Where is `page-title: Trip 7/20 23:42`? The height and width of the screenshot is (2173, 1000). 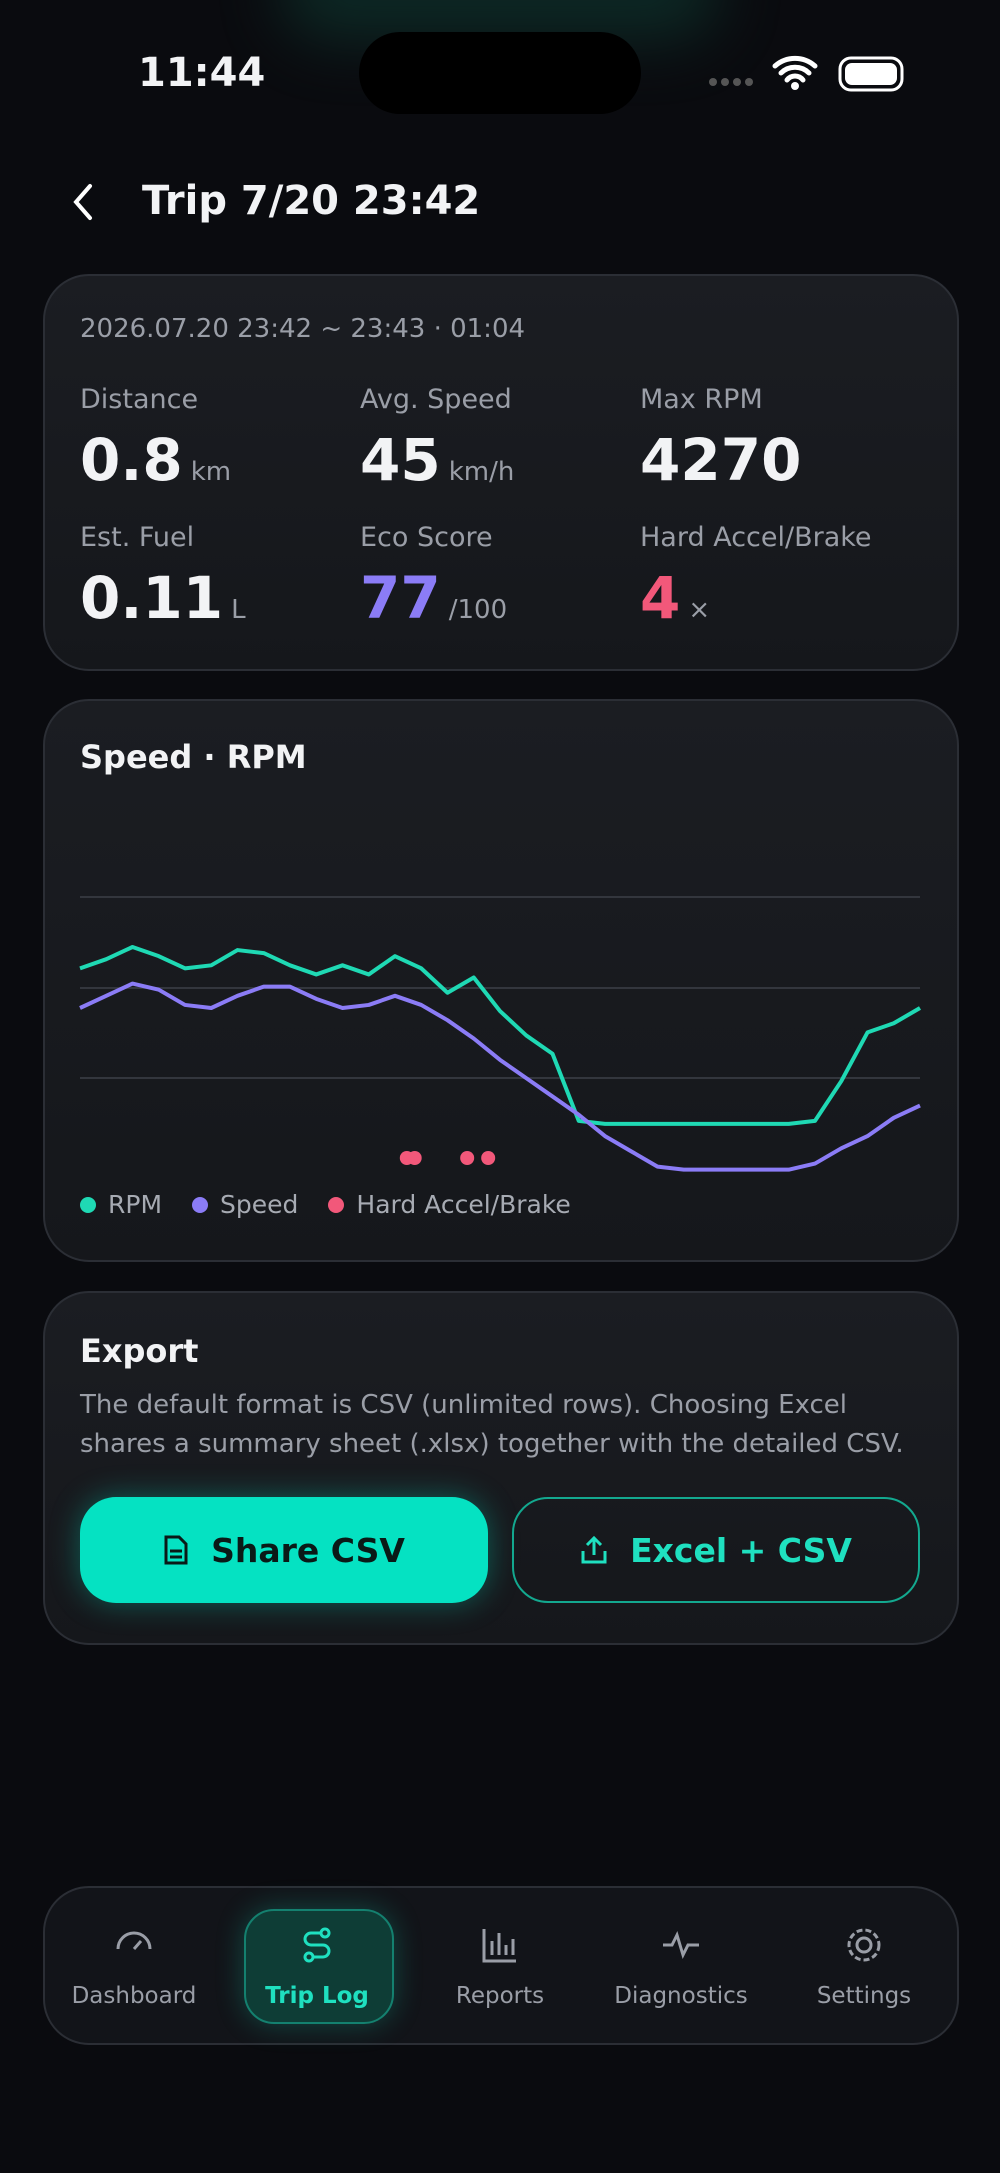 page-title: Trip 7/20 23:42 is located at coordinates (311, 201).